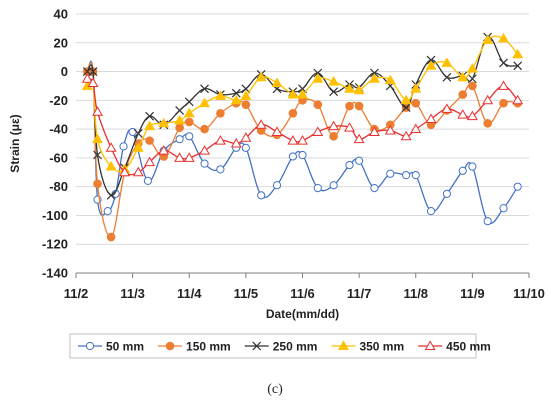 Image resolution: width=550 pixels, height=407 pixels. Describe the element at coordinates (246, 293) in the screenshot. I see `x-tick-label: 11/5` at that location.